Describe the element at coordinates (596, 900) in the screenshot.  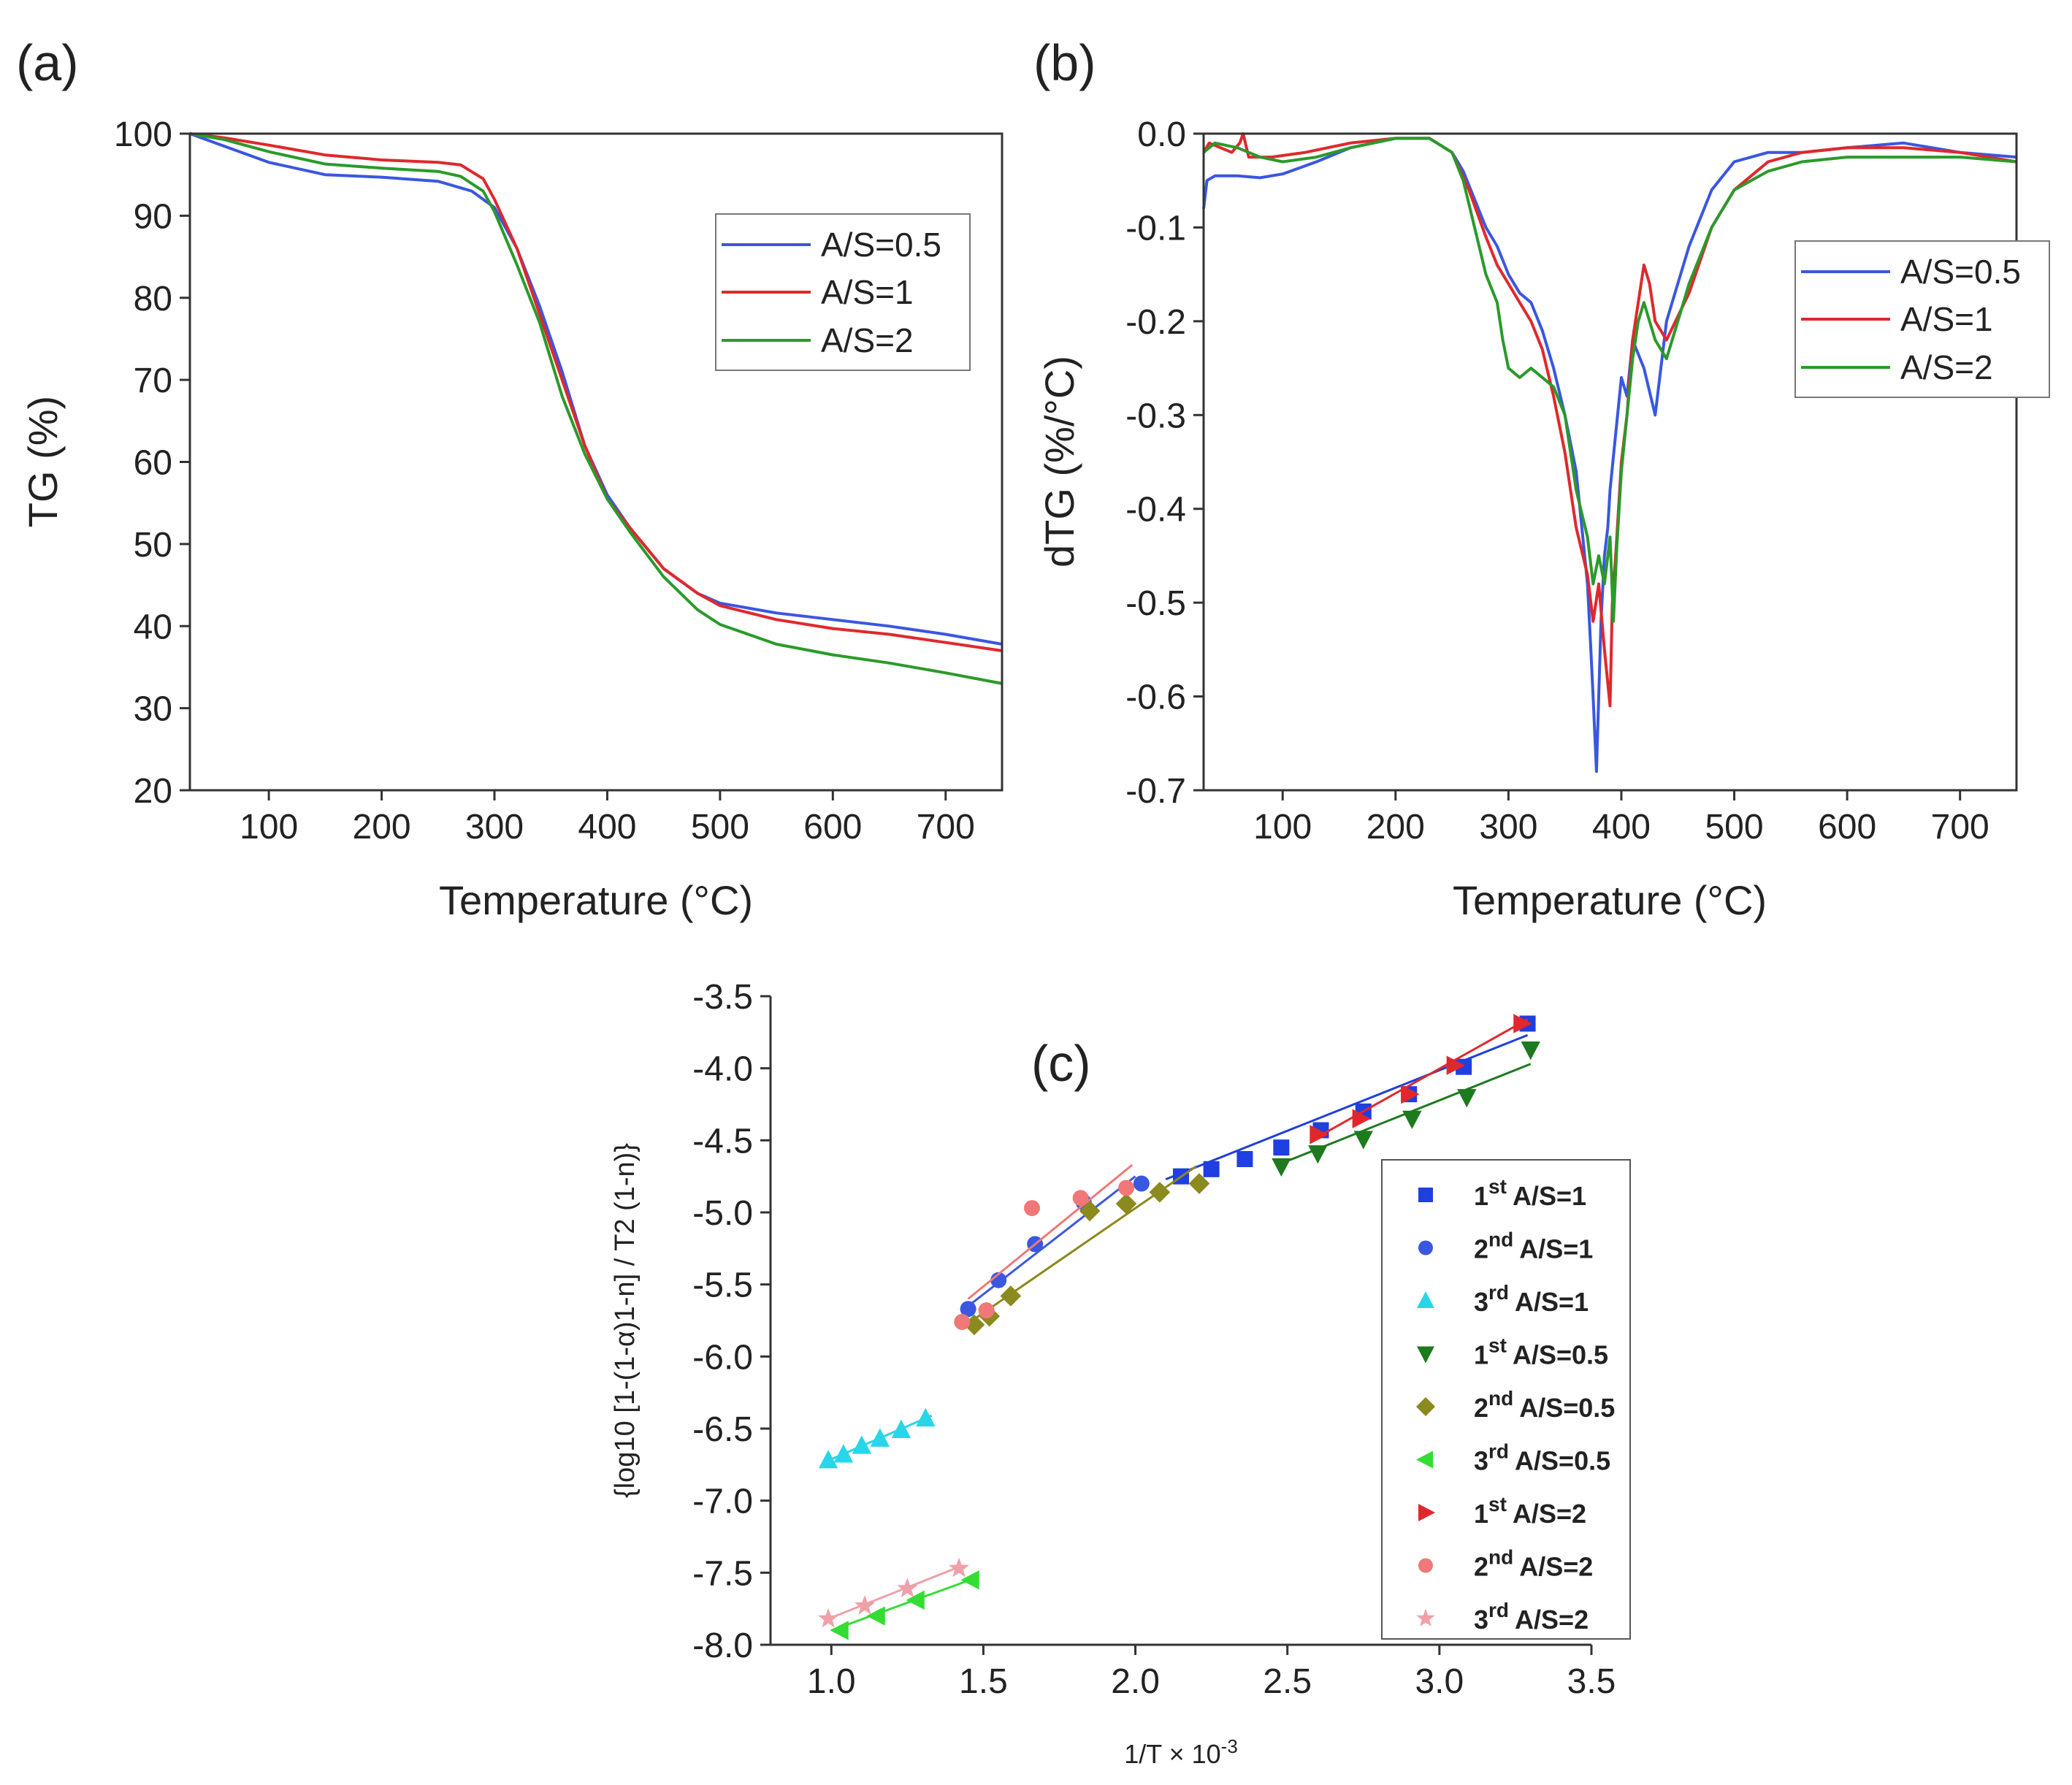
I see `chart-a-xlabel: Temperature (°C)` at that location.